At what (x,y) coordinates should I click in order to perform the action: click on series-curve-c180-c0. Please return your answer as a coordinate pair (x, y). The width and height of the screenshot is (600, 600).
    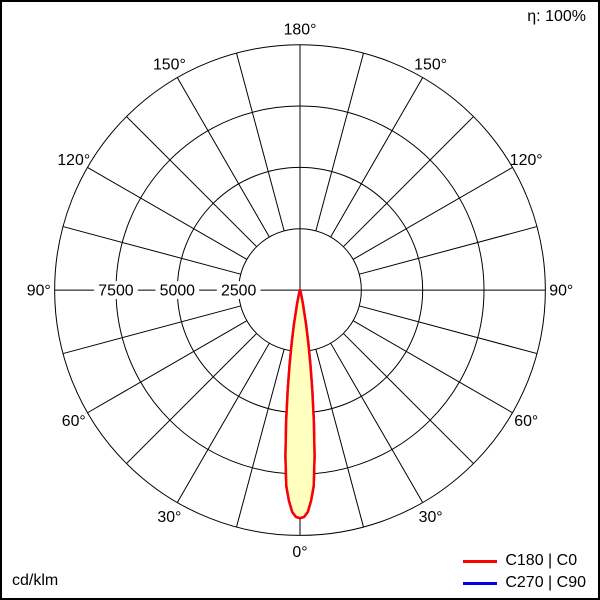
    Looking at the image, I should click on (300, 404).